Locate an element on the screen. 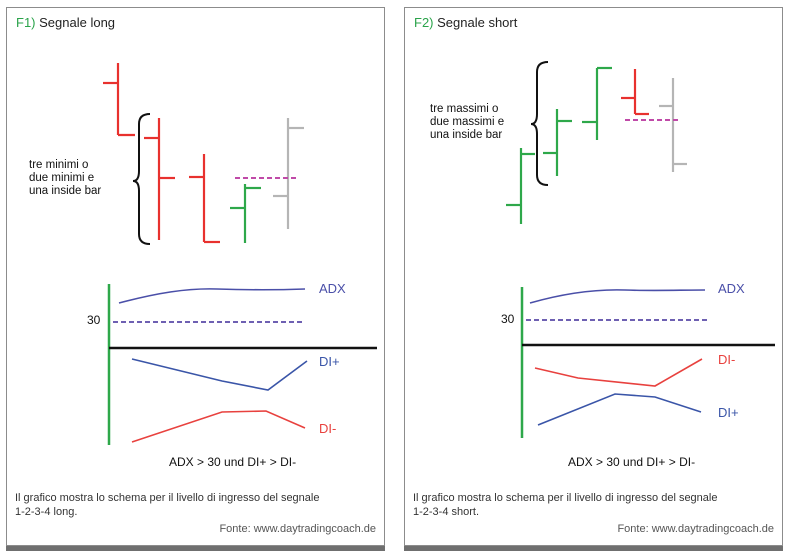  figure-id: F2) is located at coordinates (424, 22).